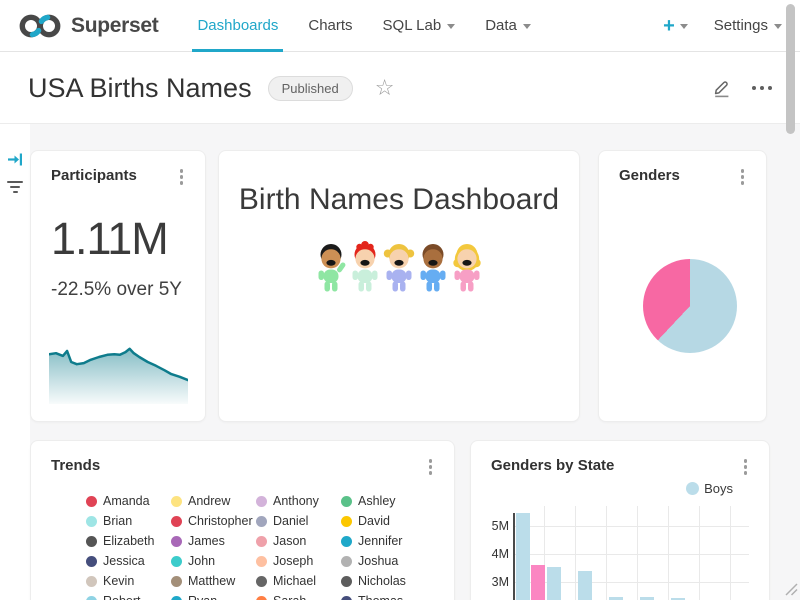 This screenshot has height=600, width=800. I want to click on y-tick-label: 3M, so click(500, 582).